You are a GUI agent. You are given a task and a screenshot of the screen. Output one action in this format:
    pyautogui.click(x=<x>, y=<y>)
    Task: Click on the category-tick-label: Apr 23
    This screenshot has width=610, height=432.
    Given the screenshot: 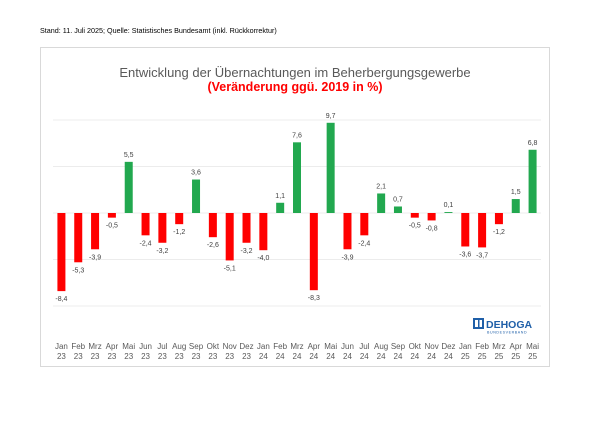 What is the action you would take?
    pyautogui.click(x=112, y=351)
    